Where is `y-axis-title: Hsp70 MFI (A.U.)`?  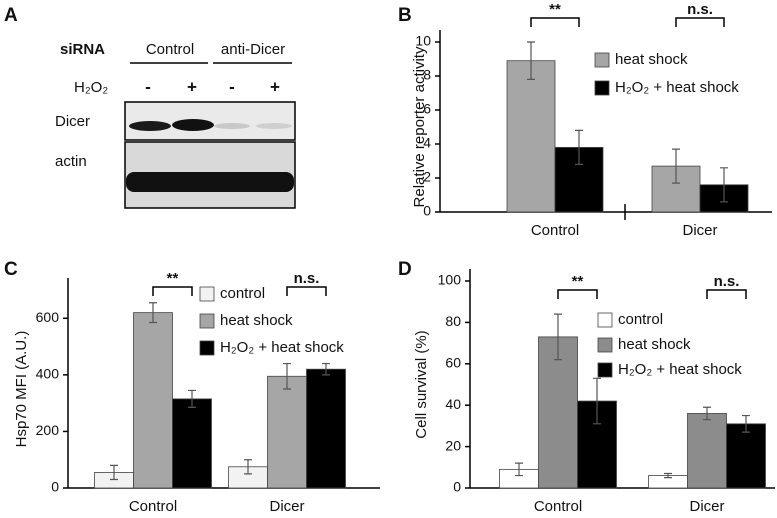 y-axis-title: Hsp70 MFI (A.U.) is located at coordinates (21, 389).